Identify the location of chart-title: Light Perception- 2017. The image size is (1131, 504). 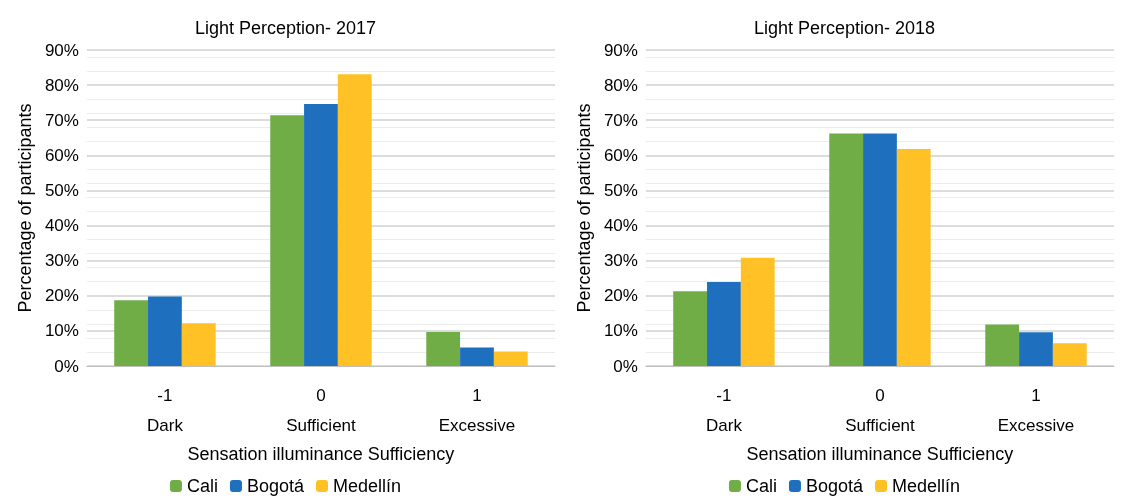
(285, 28).